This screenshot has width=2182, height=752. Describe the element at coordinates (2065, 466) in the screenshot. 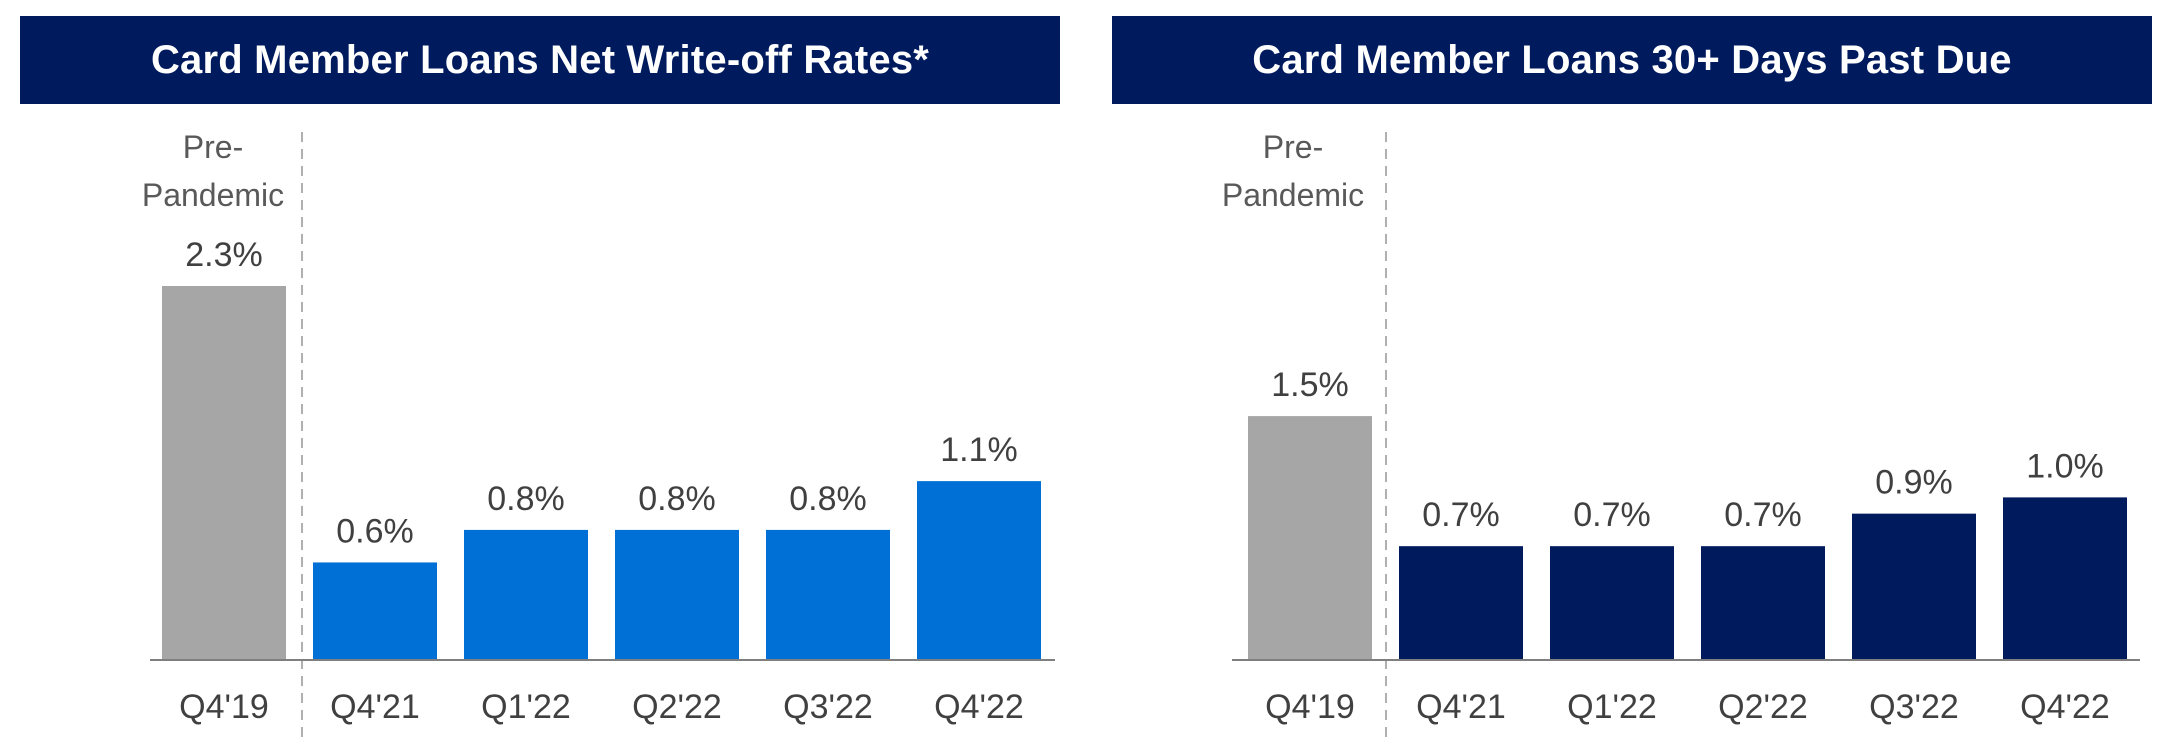

I see `data-label: 1.0%` at that location.